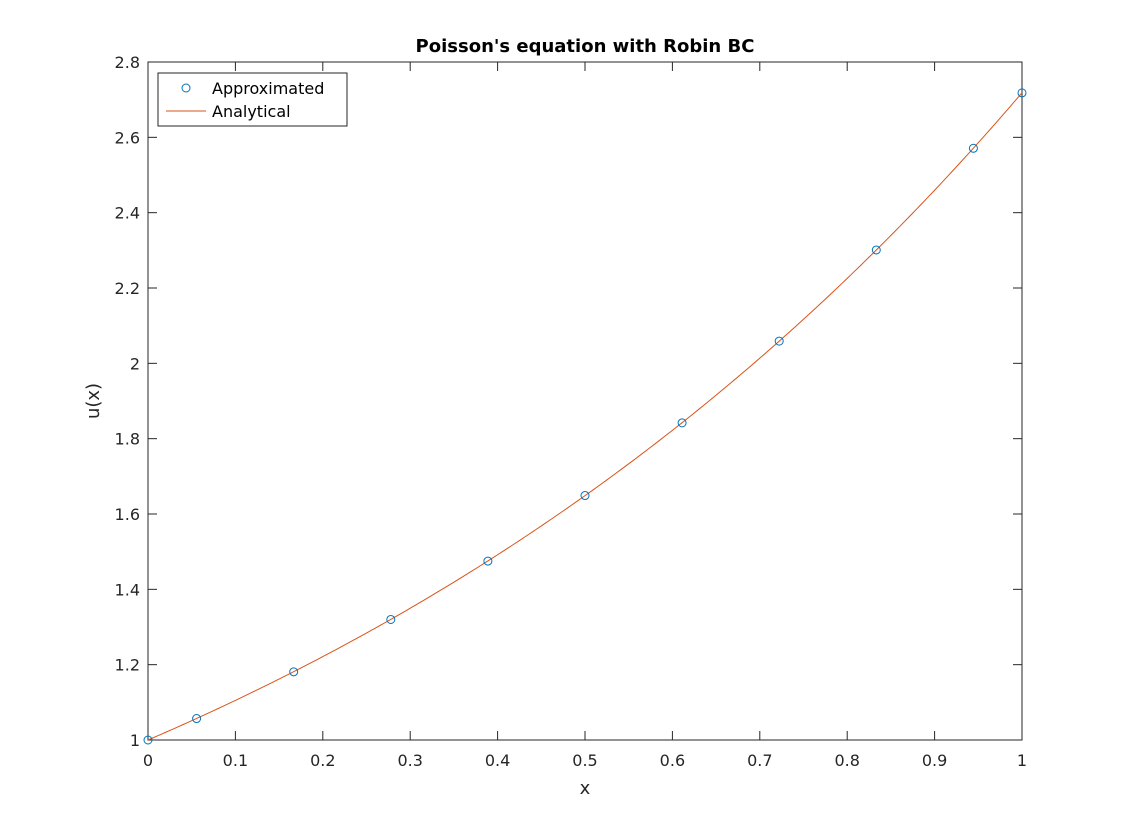 Image resolution: width=1130 pixels, height=833 pixels. What do you see at coordinates (585, 788) in the screenshot?
I see `x-axis-label: x` at bounding box center [585, 788].